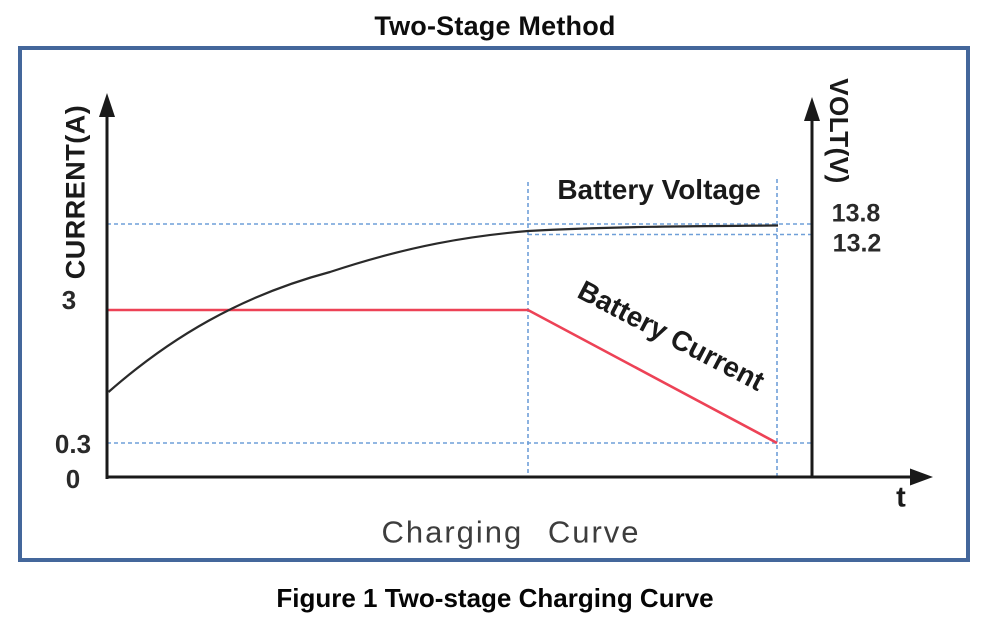 The image size is (990, 624). I want to click on left-axis-label: CURRENT(A), so click(75, 192).